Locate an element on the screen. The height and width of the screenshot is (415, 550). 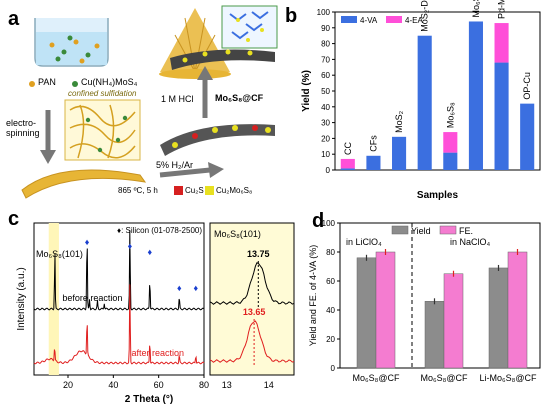
category-label: MoS₂ is located at coordinates (399, 121).